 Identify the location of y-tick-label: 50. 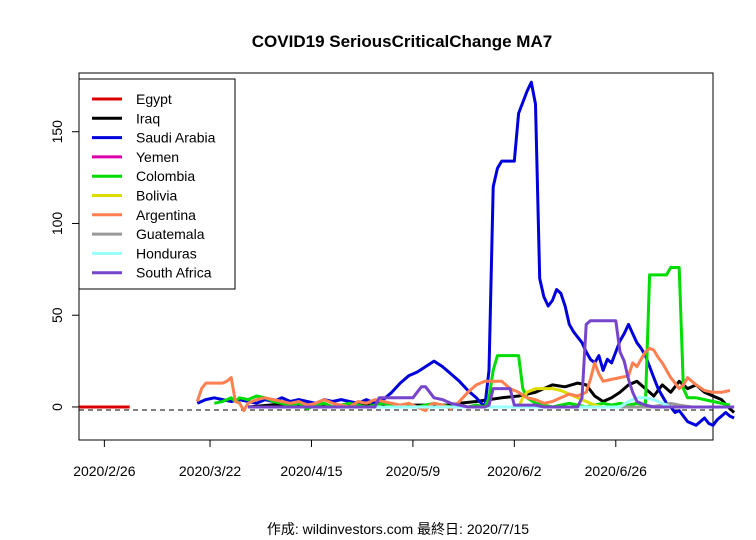
(57, 315).